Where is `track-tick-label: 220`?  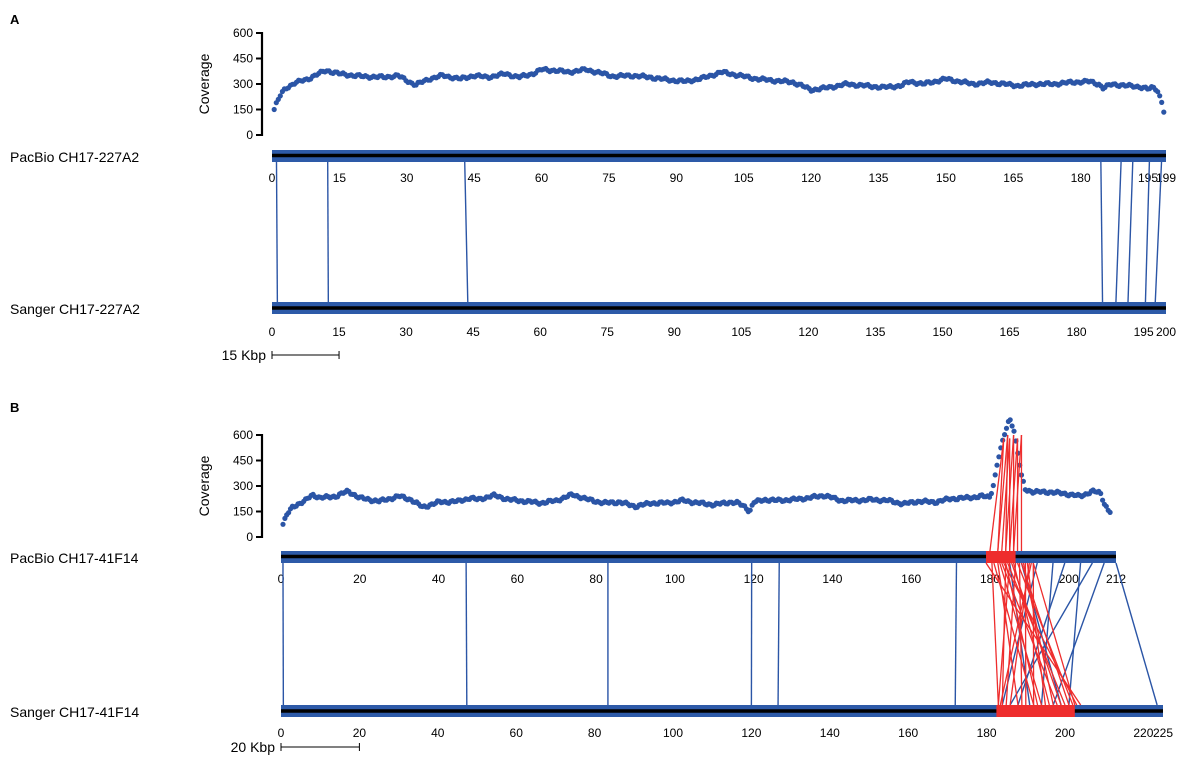
track-tick-label: 220 is located at coordinates (1143, 733).